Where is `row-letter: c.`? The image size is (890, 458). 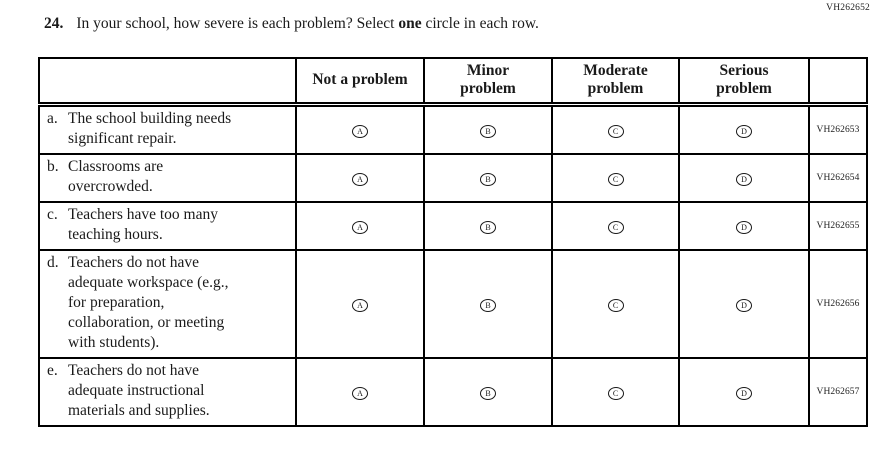
row-letter: c. is located at coordinates (52, 214).